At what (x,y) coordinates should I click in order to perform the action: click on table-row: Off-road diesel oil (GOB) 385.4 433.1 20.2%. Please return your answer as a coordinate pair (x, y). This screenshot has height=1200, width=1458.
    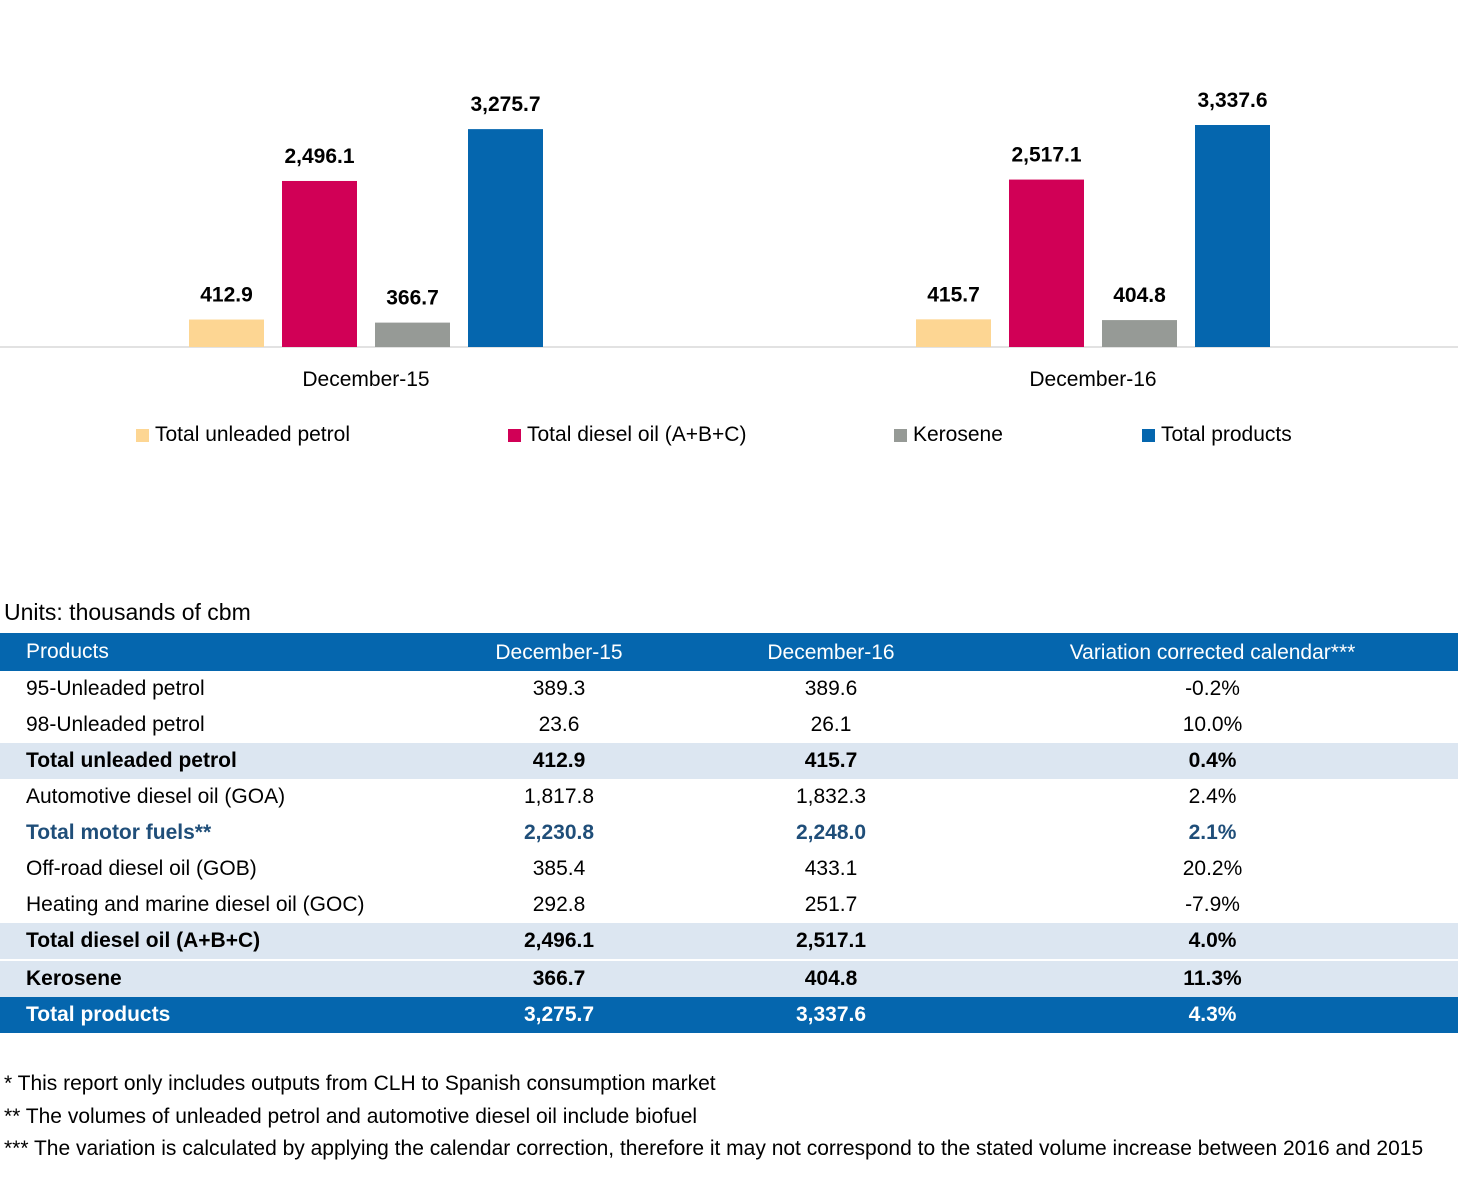
    Looking at the image, I should click on (729, 869).